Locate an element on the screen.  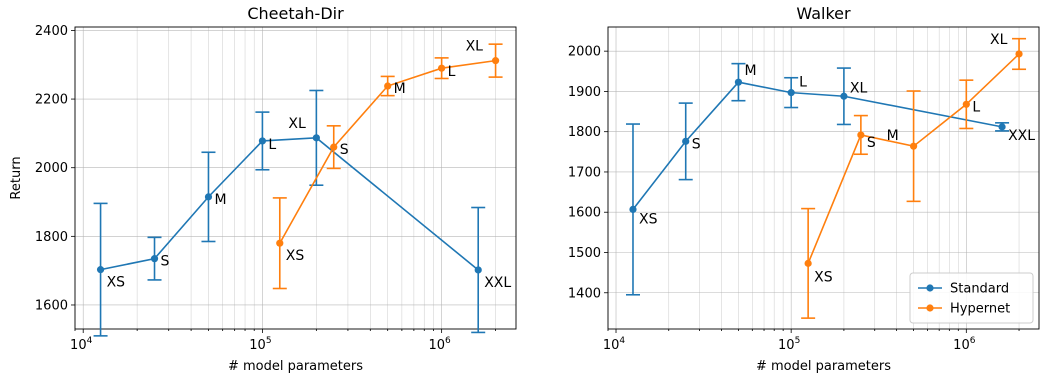
y-tick-label: 1400 is located at coordinates (584, 293).